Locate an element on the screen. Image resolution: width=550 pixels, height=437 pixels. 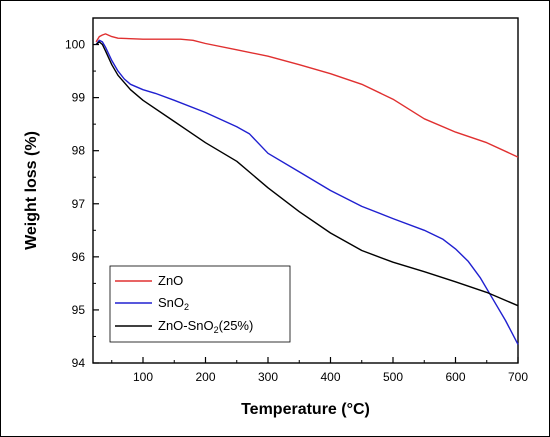
y-tick-label: 98 is located at coordinates (79, 151).